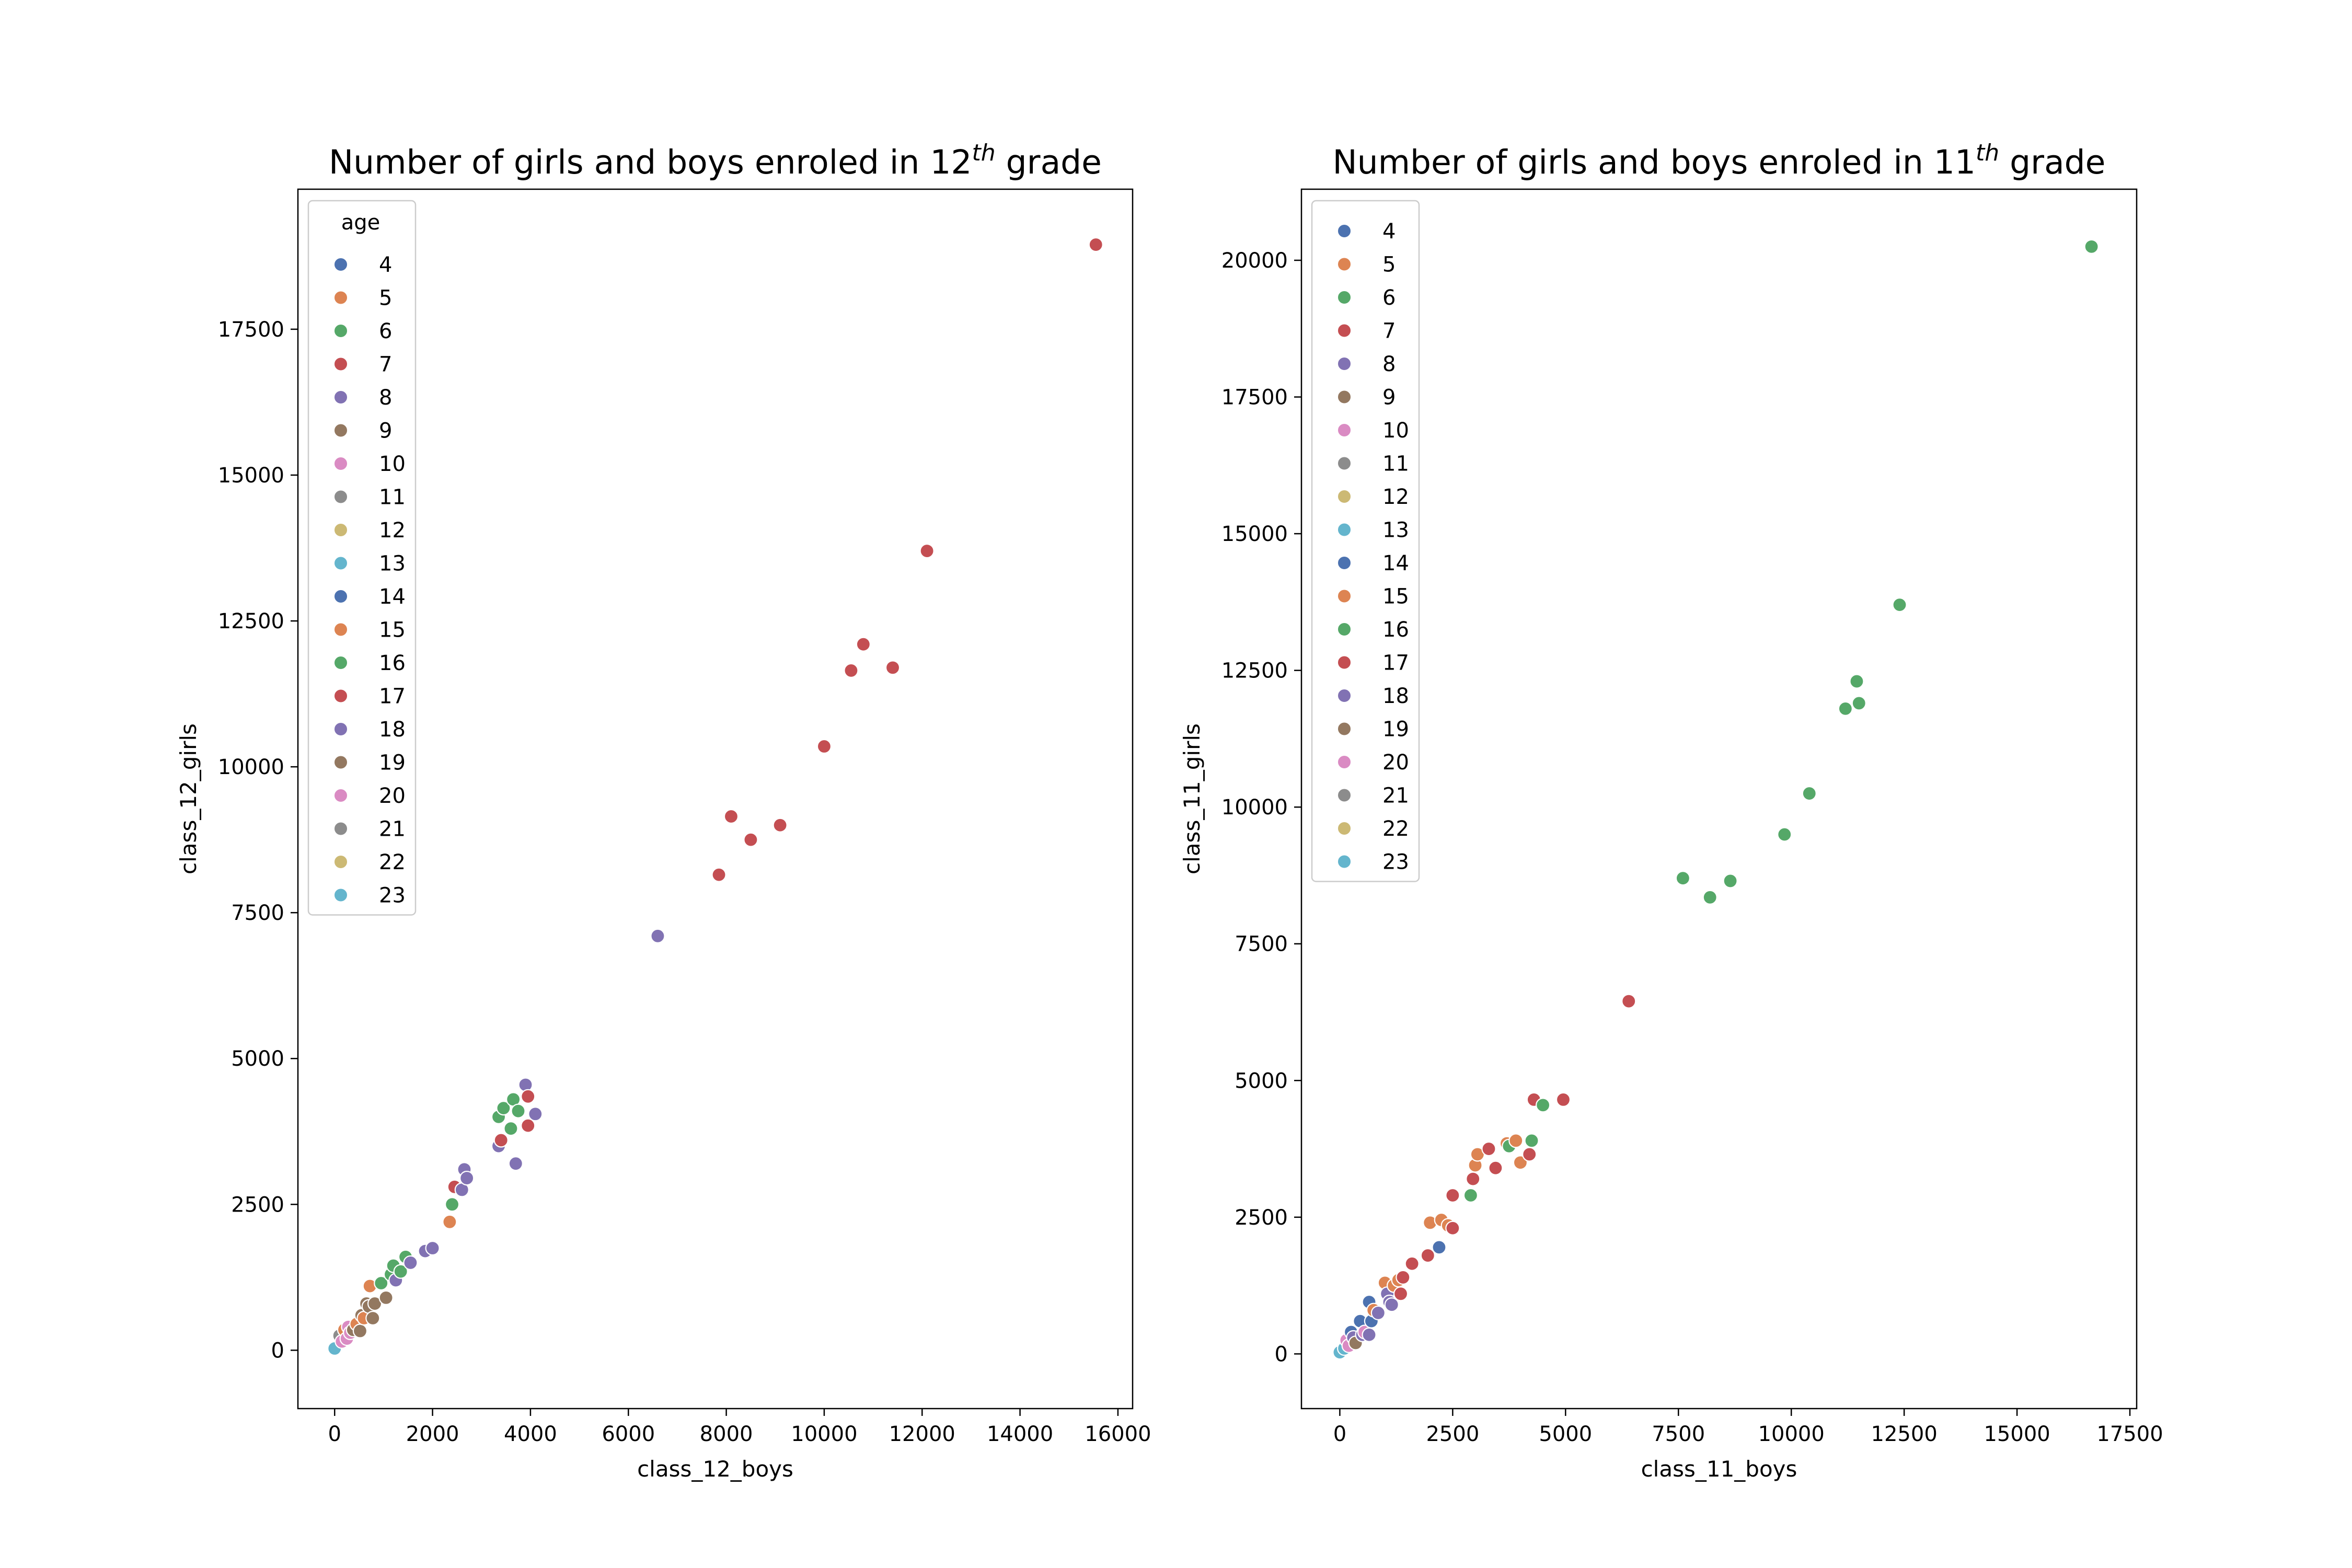 The image size is (2352, 1568). I want to click on legend-label: 14, so click(392, 597).